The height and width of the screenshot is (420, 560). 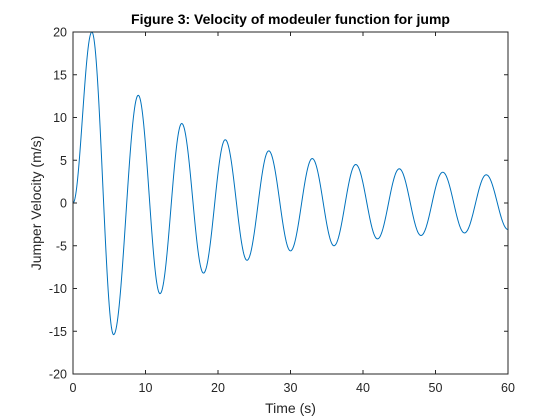 What do you see at coordinates (290, 408) in the screenshot?
I see `x-axis-label: Time (s)` at bounding box center [290, 408].